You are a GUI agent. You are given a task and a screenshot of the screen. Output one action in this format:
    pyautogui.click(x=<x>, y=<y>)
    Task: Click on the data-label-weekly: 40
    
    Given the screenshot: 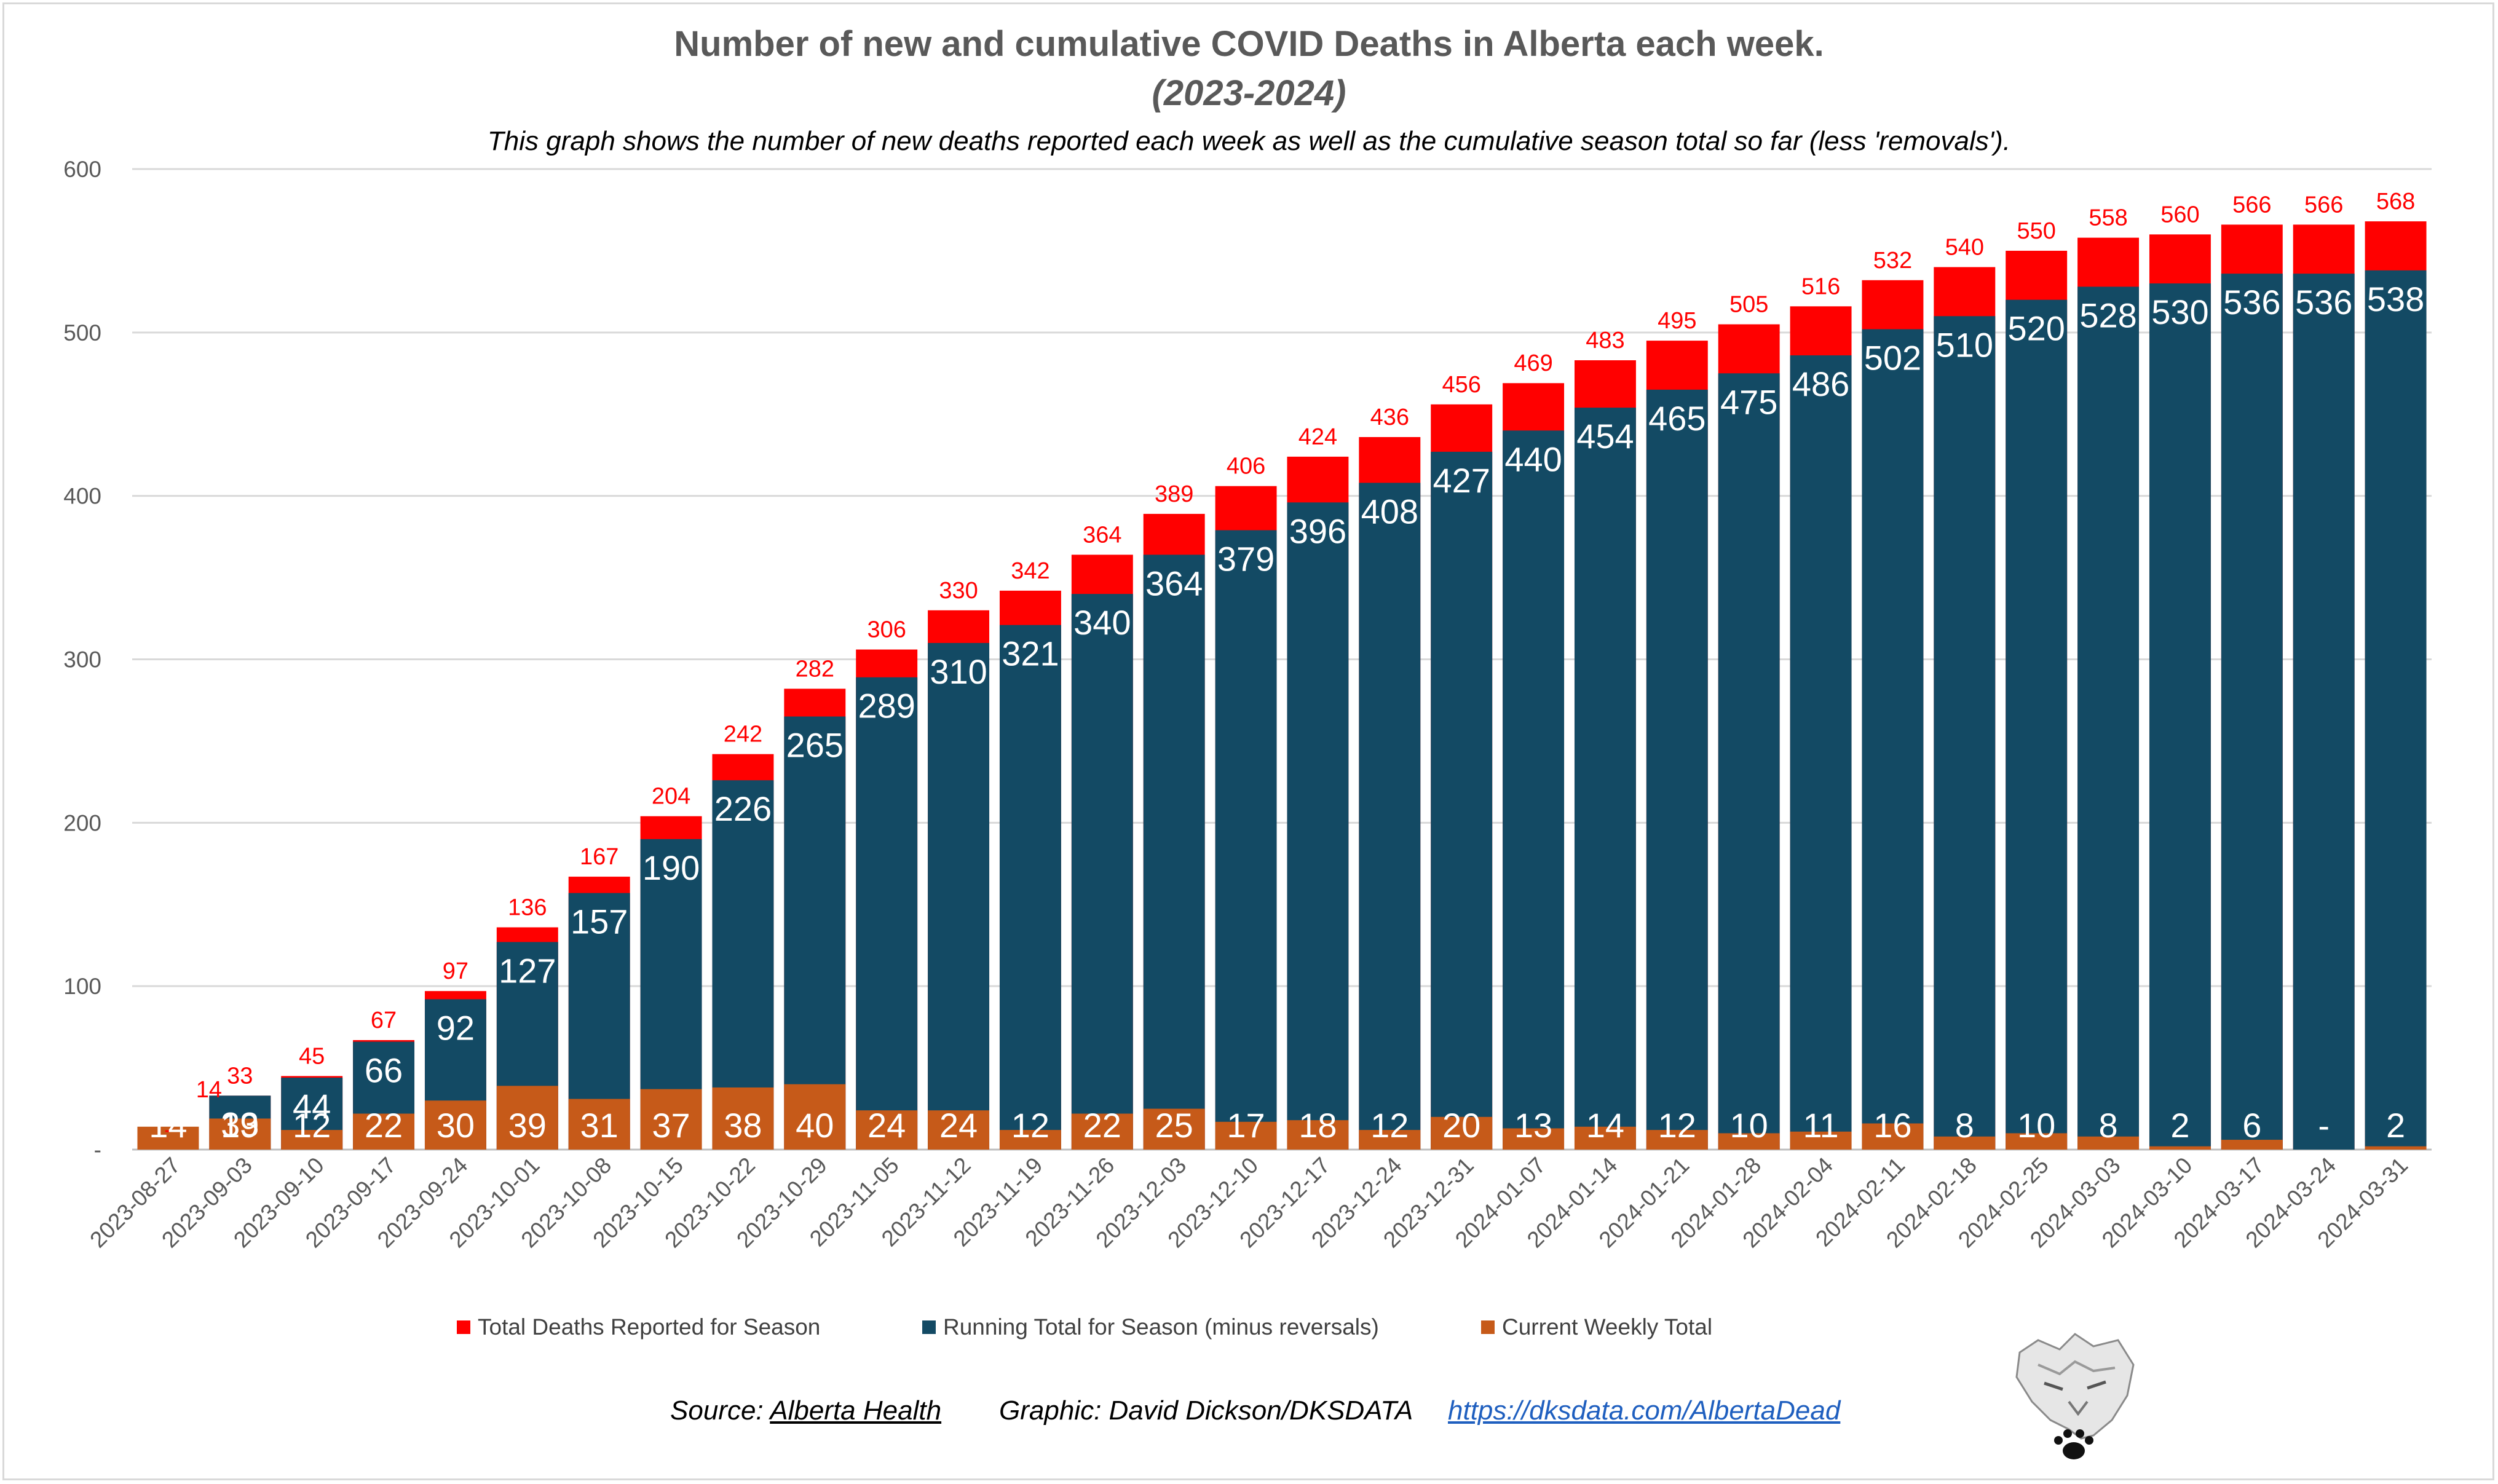 What is the action you would take?
    pyautogui.click(x=815, y=1125)
    